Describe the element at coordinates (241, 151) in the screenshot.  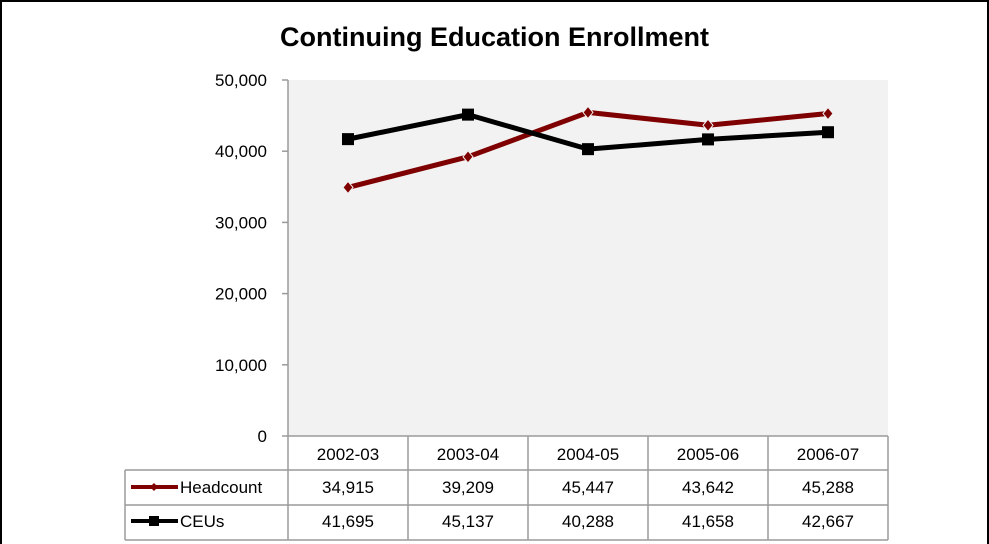
I see `y-tick-label: 40,000` at that location.